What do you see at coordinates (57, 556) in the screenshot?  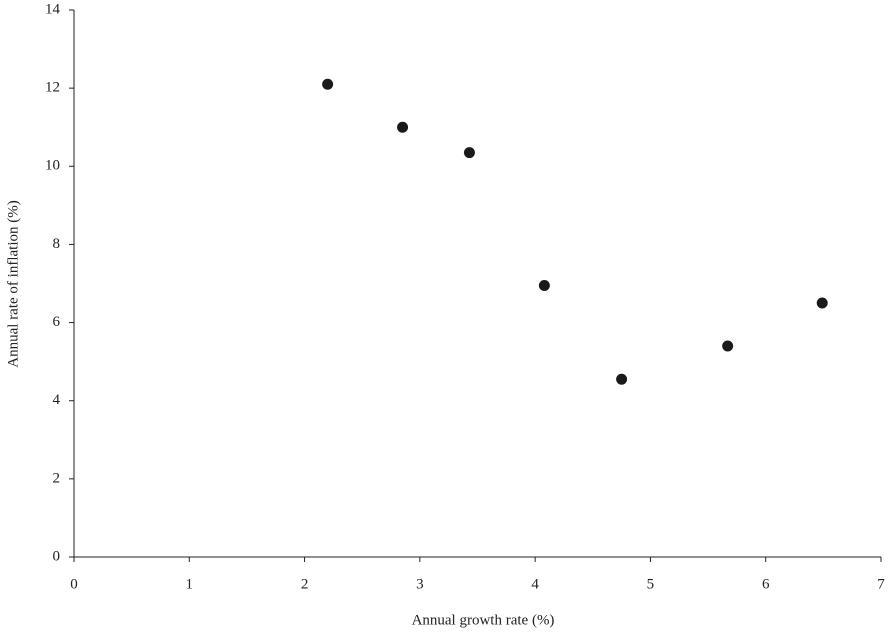 I see `y-tick-label: 0` at bounding box center [57, 556].